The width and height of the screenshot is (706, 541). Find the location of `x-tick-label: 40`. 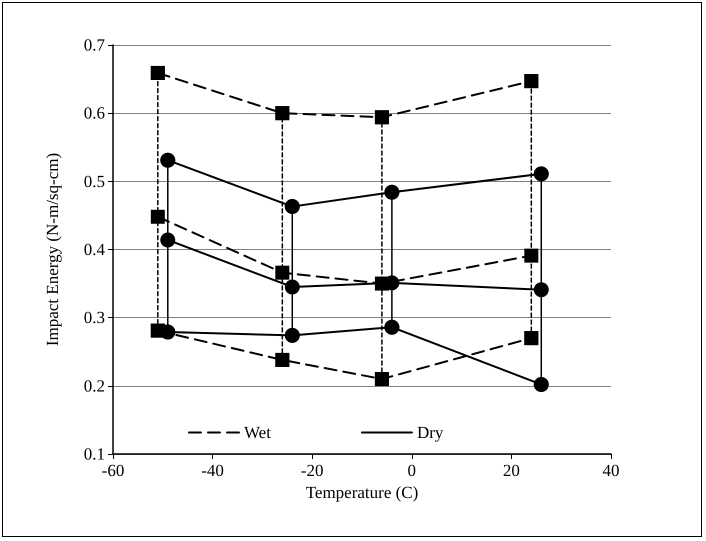

x-tick-label: 40 is located at coordinates (611, 470).